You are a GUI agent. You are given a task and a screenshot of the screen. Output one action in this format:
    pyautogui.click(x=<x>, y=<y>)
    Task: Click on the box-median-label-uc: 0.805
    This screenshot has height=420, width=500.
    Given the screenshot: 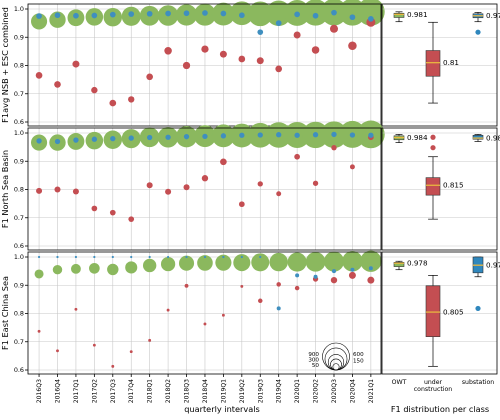 What is the action you would take?
    pyautogui.click(x=453, y=311)
    